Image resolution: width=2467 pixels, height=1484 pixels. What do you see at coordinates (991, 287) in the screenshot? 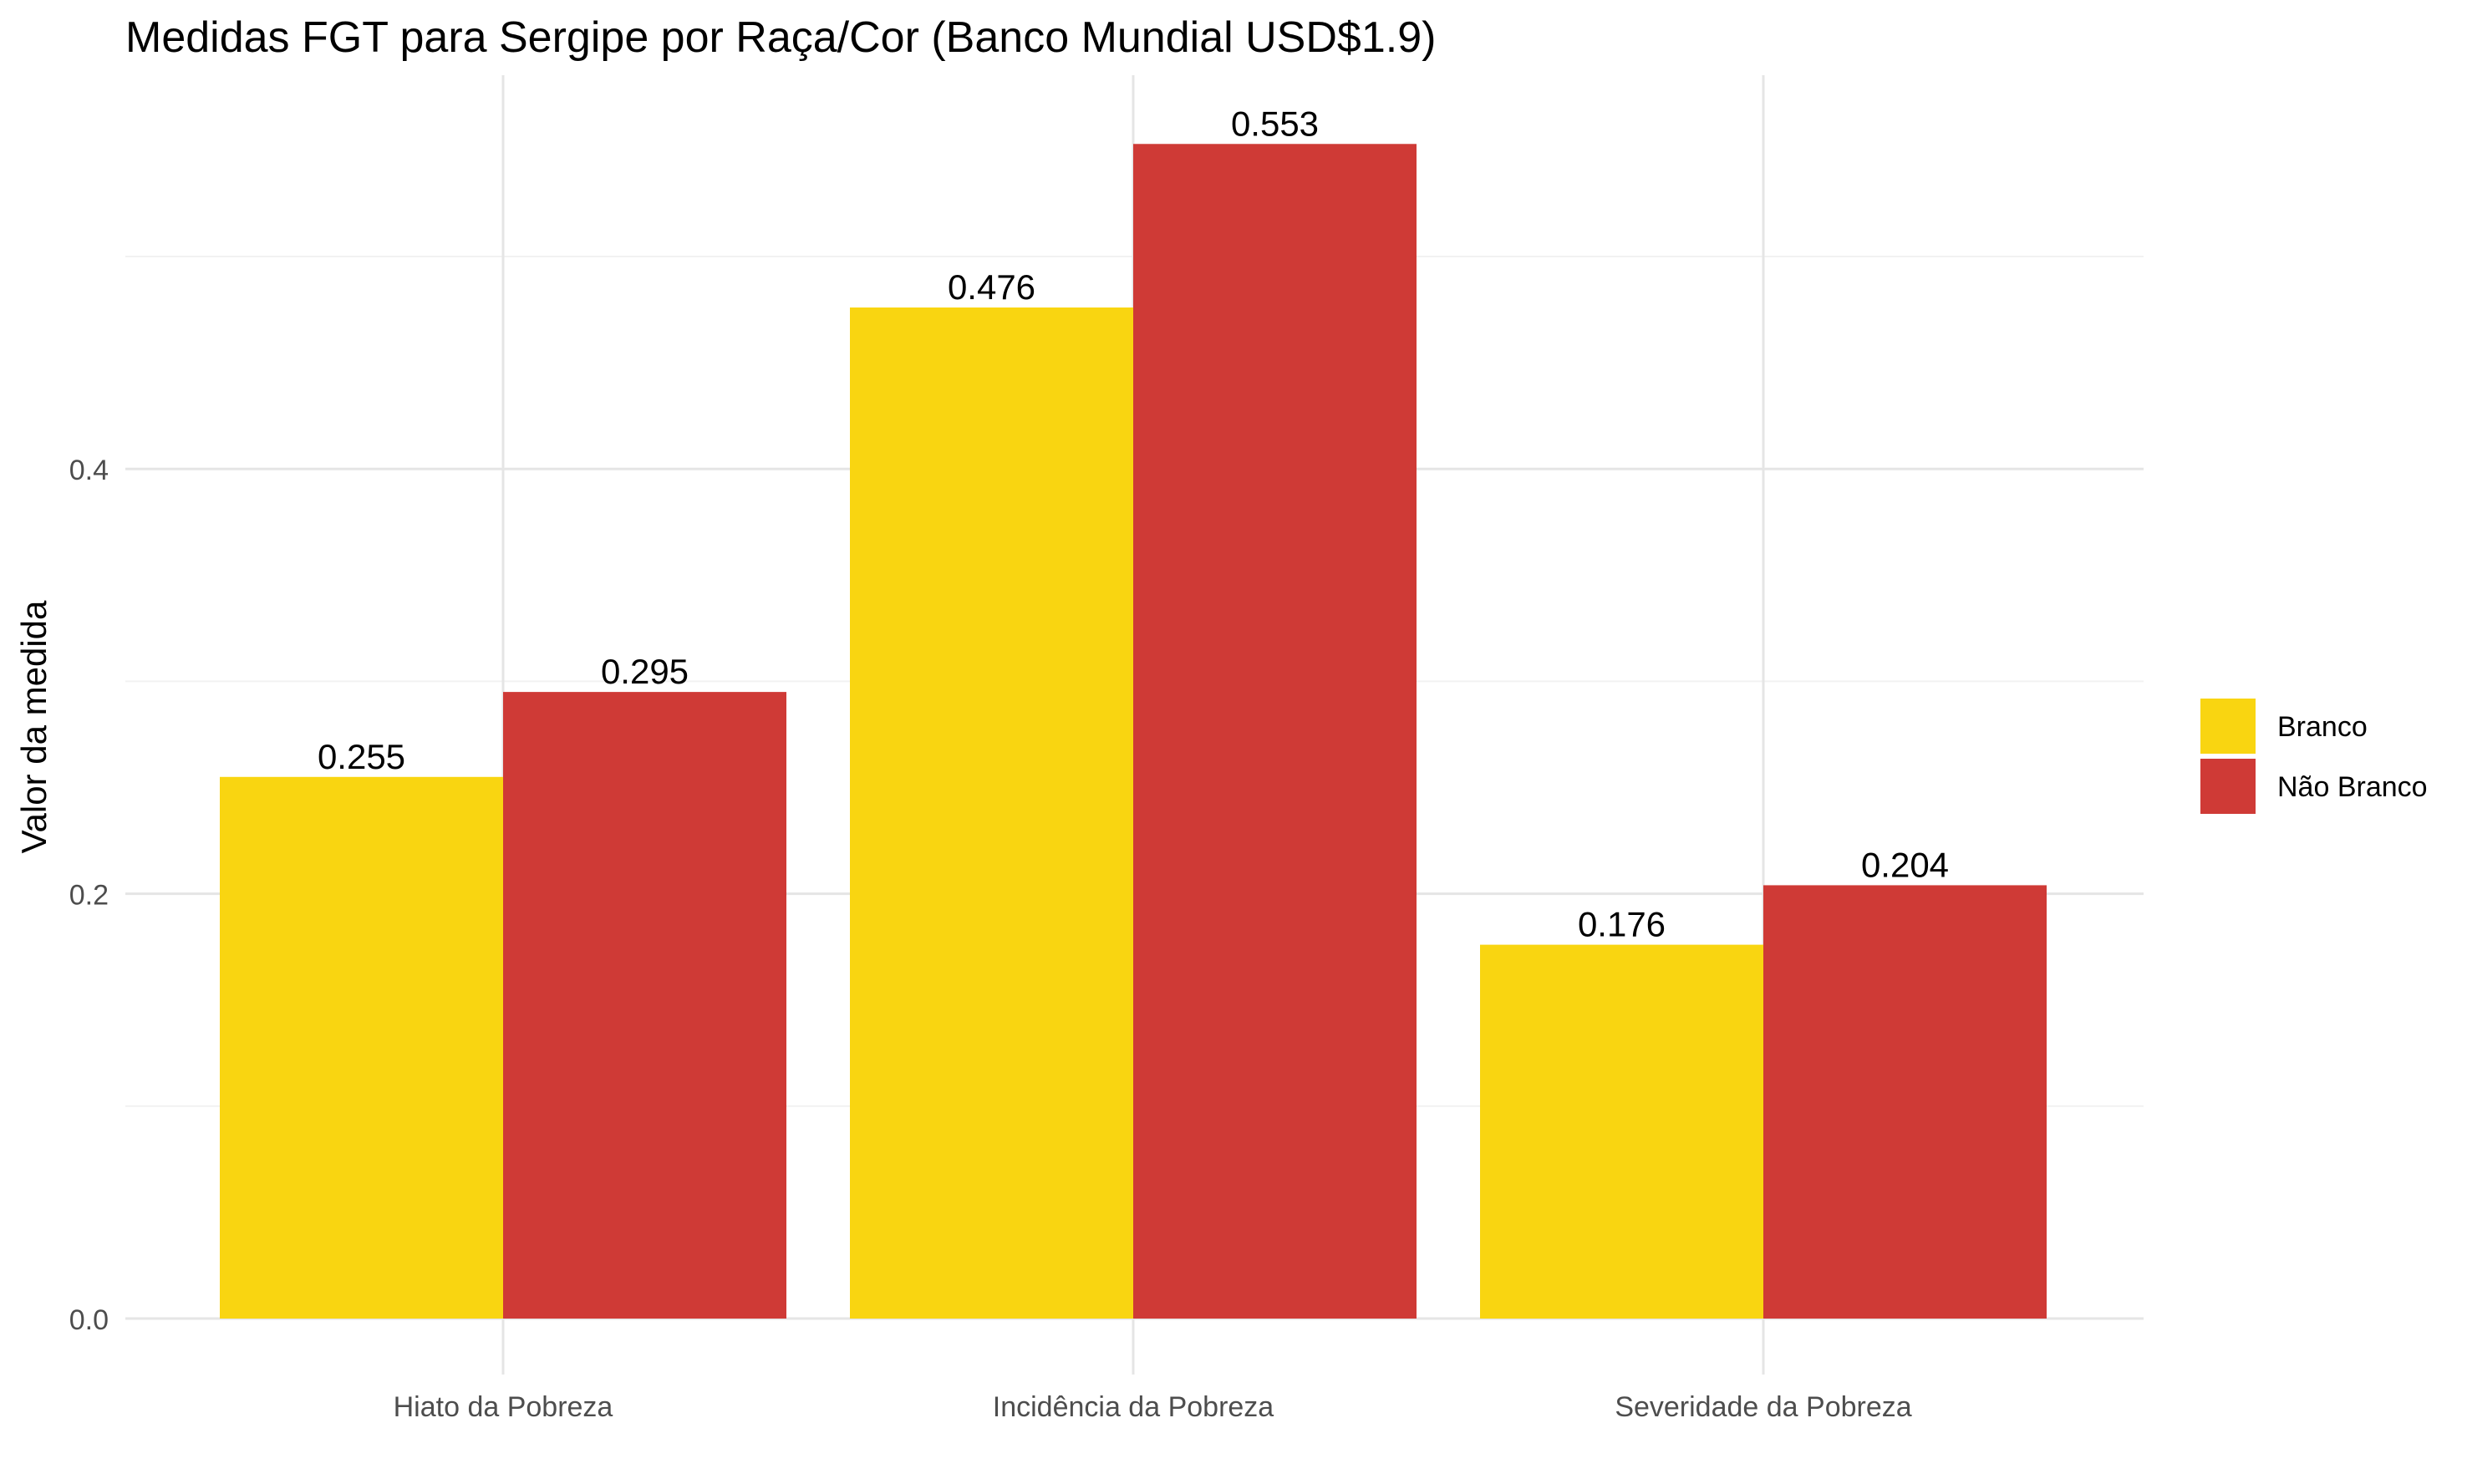
I see `data-label: 0.476` at bounding box center [991, 287].